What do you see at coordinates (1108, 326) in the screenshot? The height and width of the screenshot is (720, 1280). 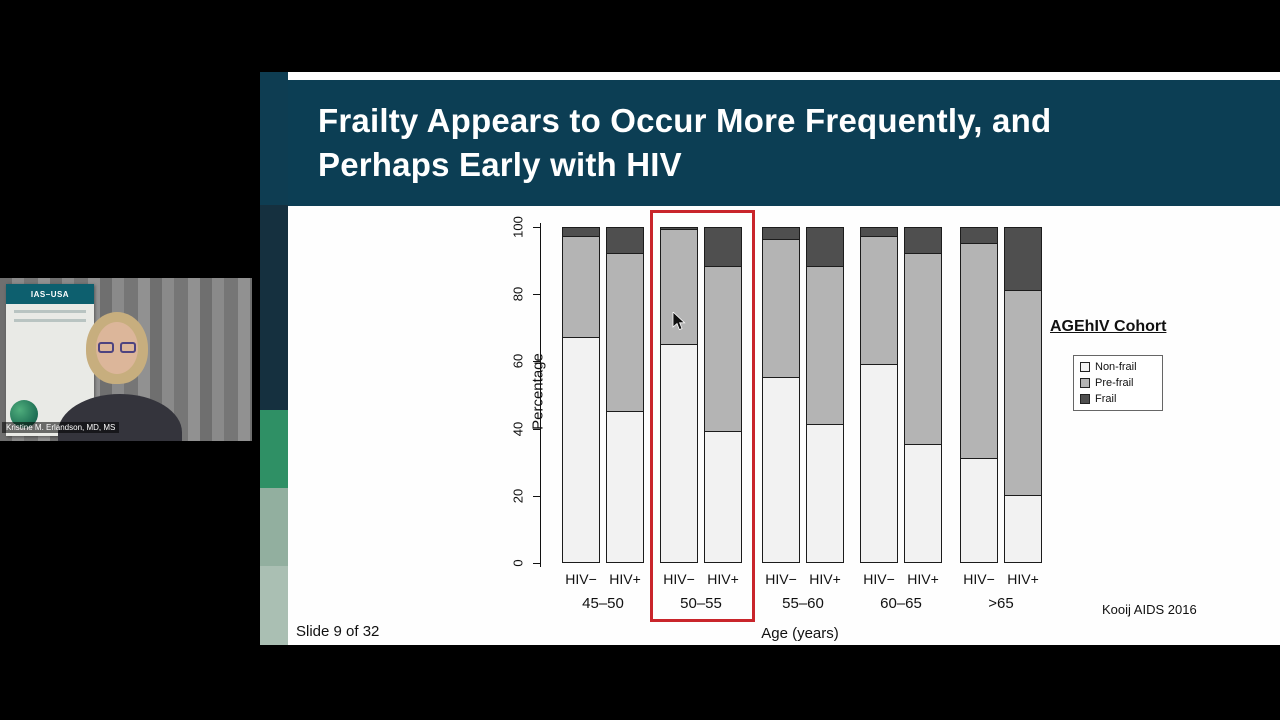 I see `legend-title: AGEhIV Cohort` at bounding box center [1108, 326].